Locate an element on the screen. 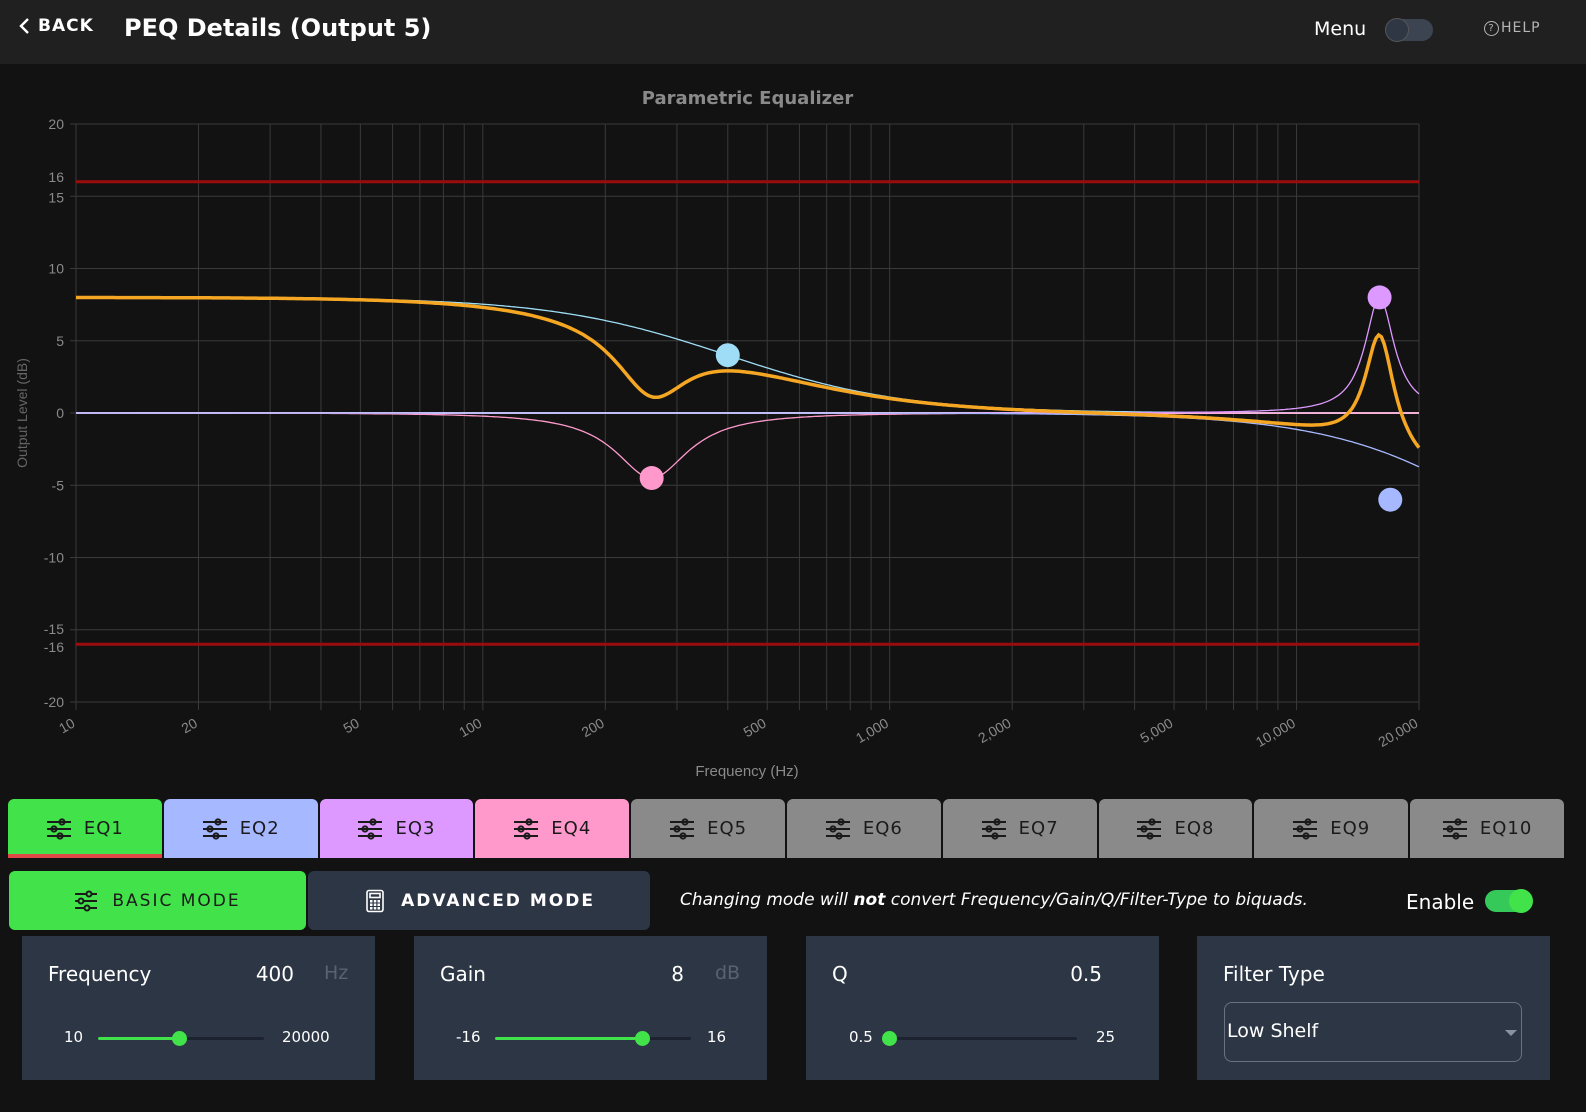  gain-label: Gain is located at coordinates (463, 974).